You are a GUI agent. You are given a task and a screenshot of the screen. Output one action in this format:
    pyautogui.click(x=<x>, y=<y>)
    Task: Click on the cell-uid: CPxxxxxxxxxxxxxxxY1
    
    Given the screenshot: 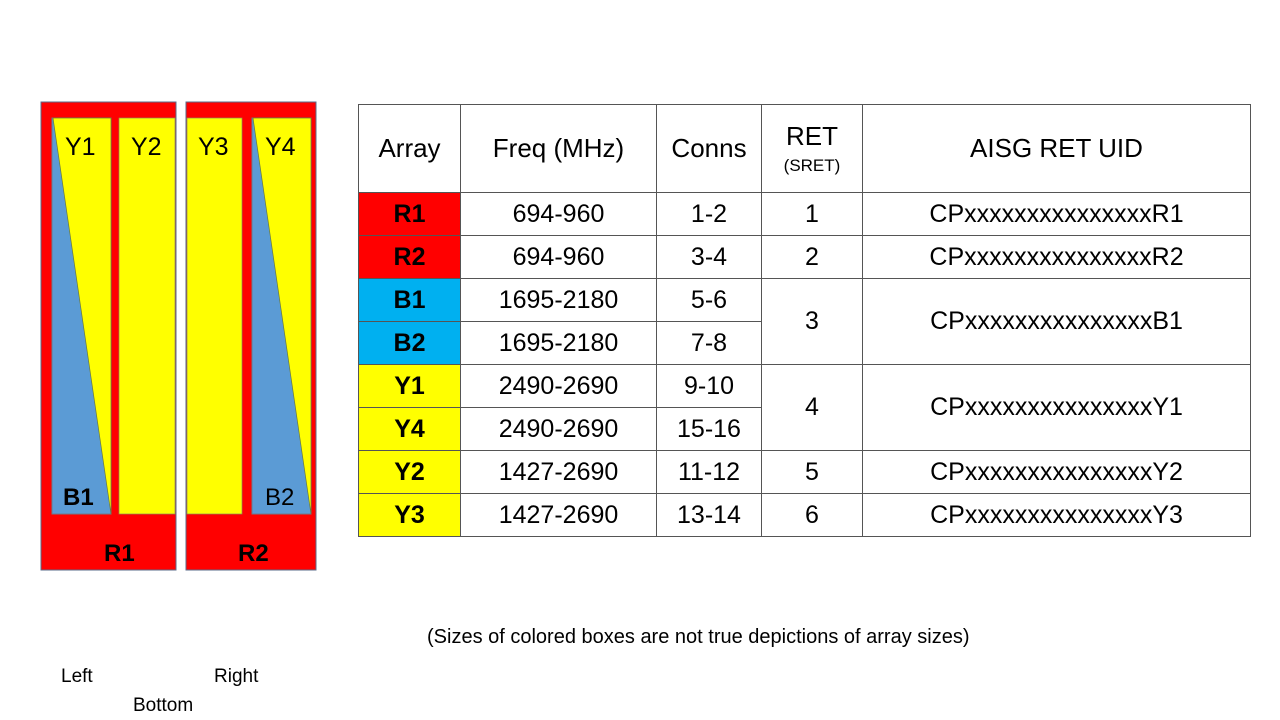 What is the action you would take?
    pyautogui.click(x=1056, y=407)
    